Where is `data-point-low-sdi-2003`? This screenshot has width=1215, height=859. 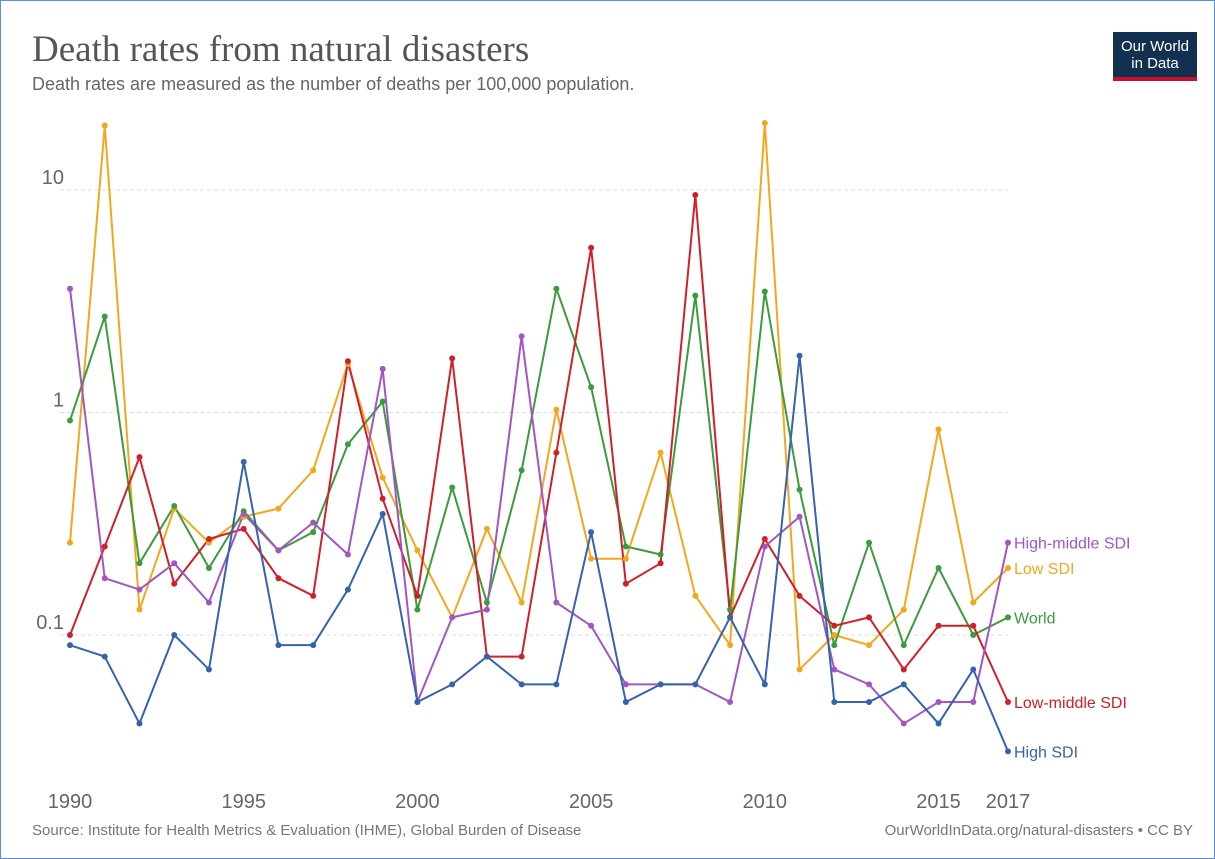
data-point-low-sdi-2003 is located at coordinates (521, 602).